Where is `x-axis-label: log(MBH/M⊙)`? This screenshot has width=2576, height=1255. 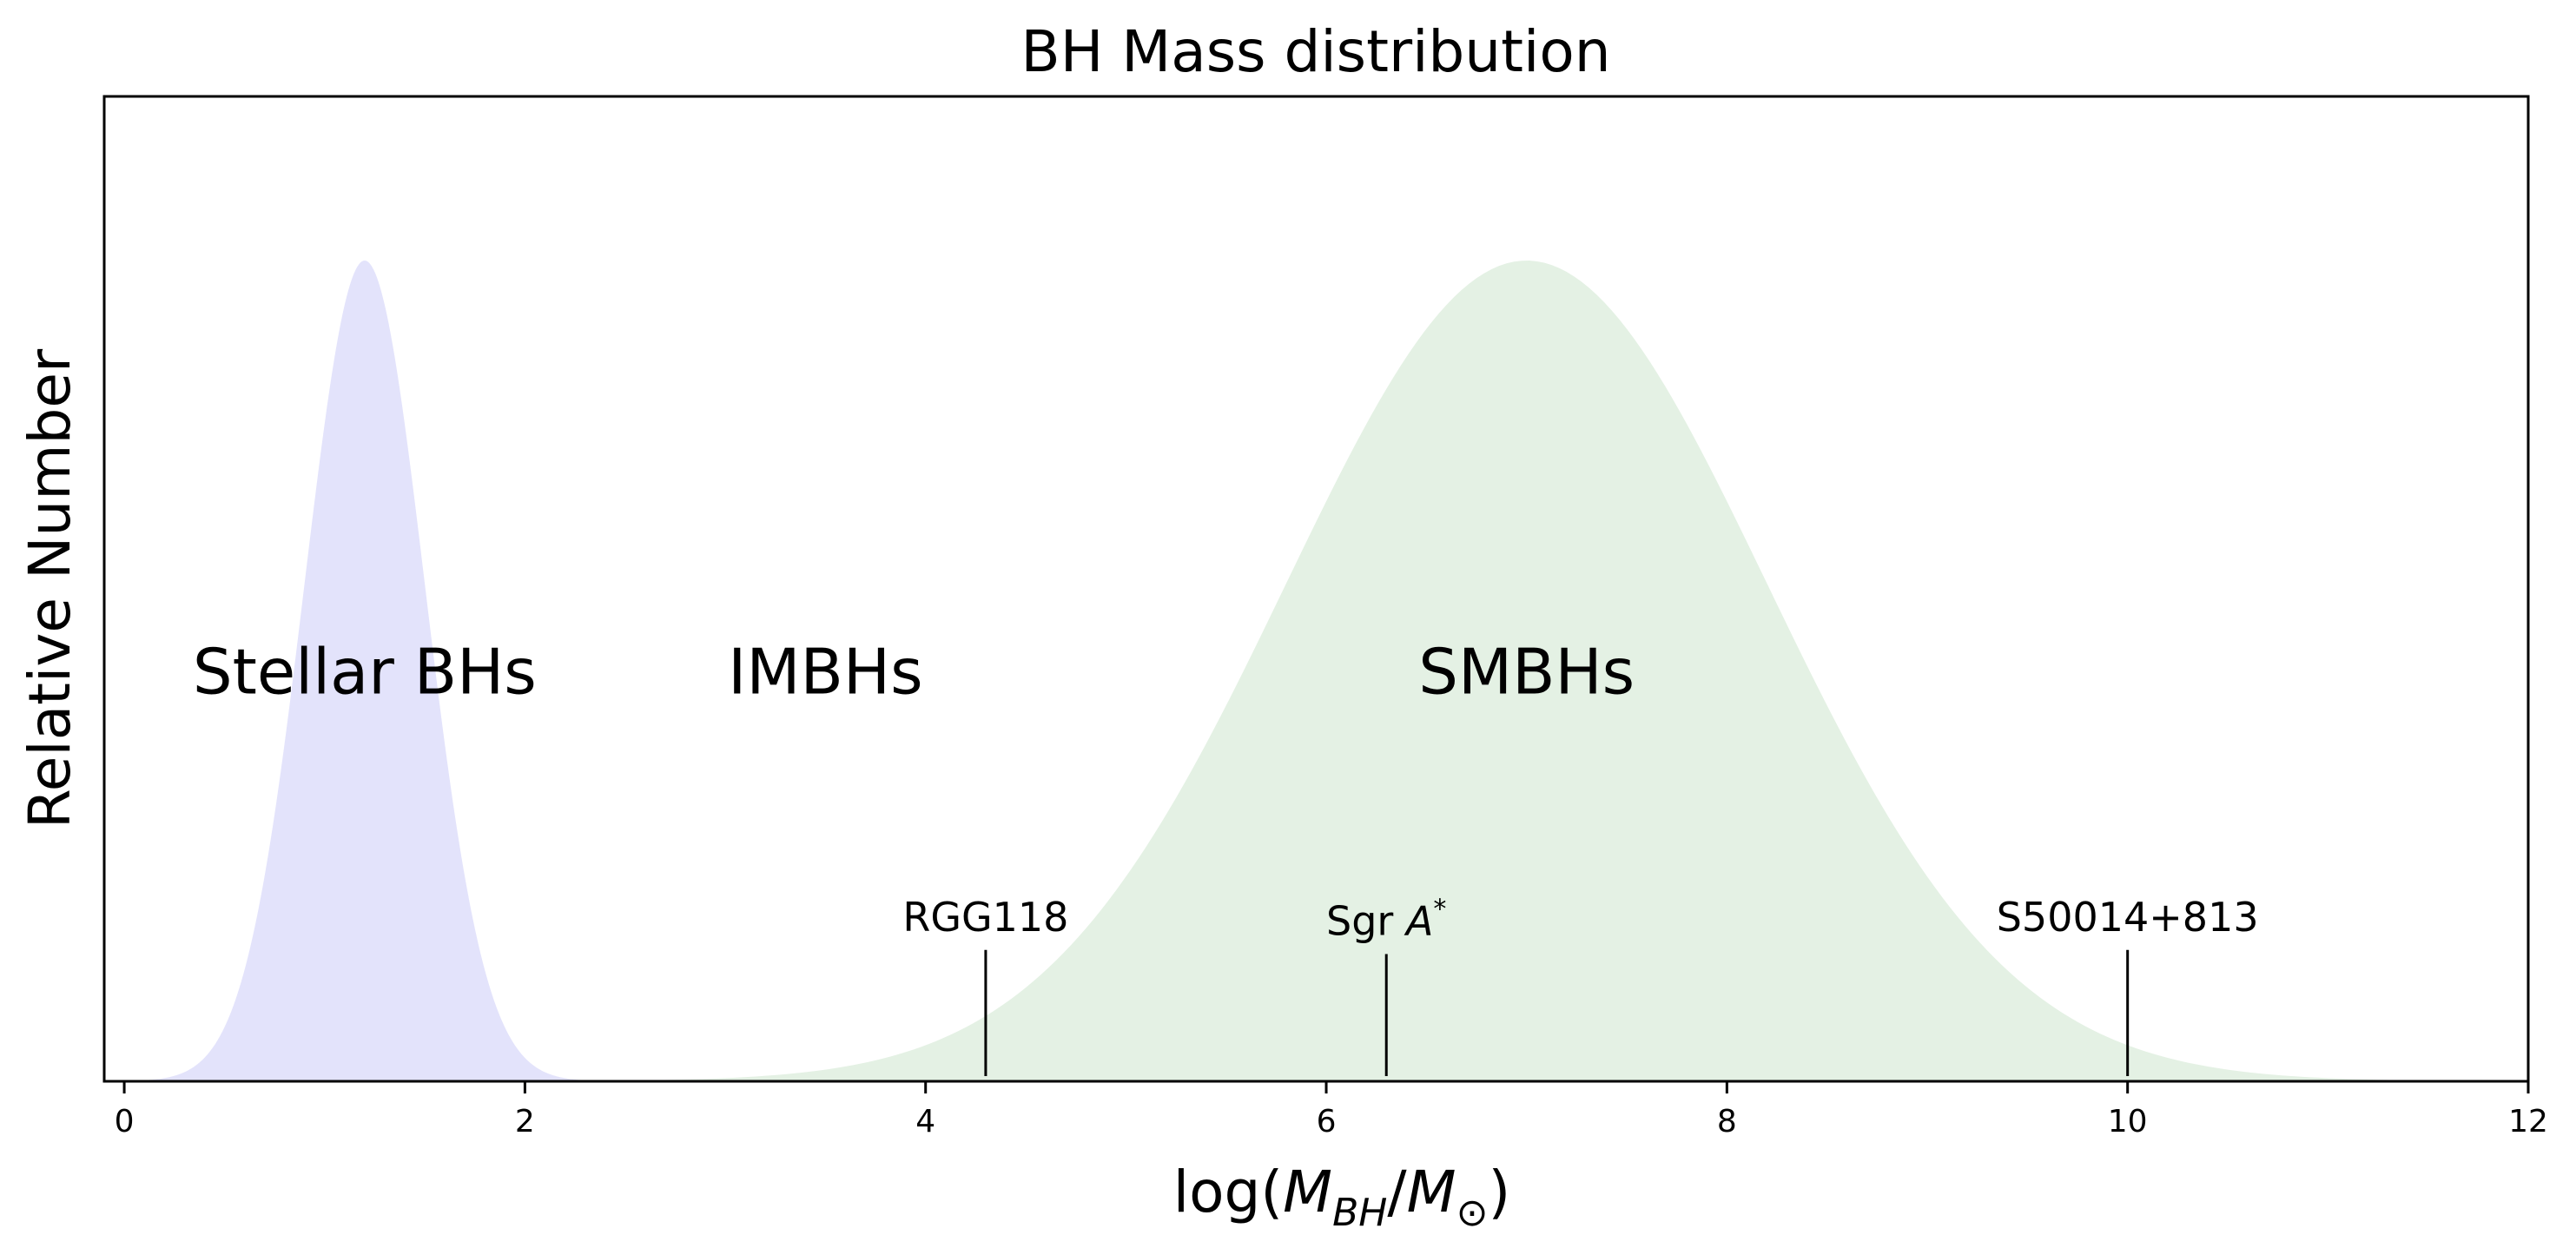
x-axis-label: log(MBH/M⊙) is located at coordinates (1341, 1197).